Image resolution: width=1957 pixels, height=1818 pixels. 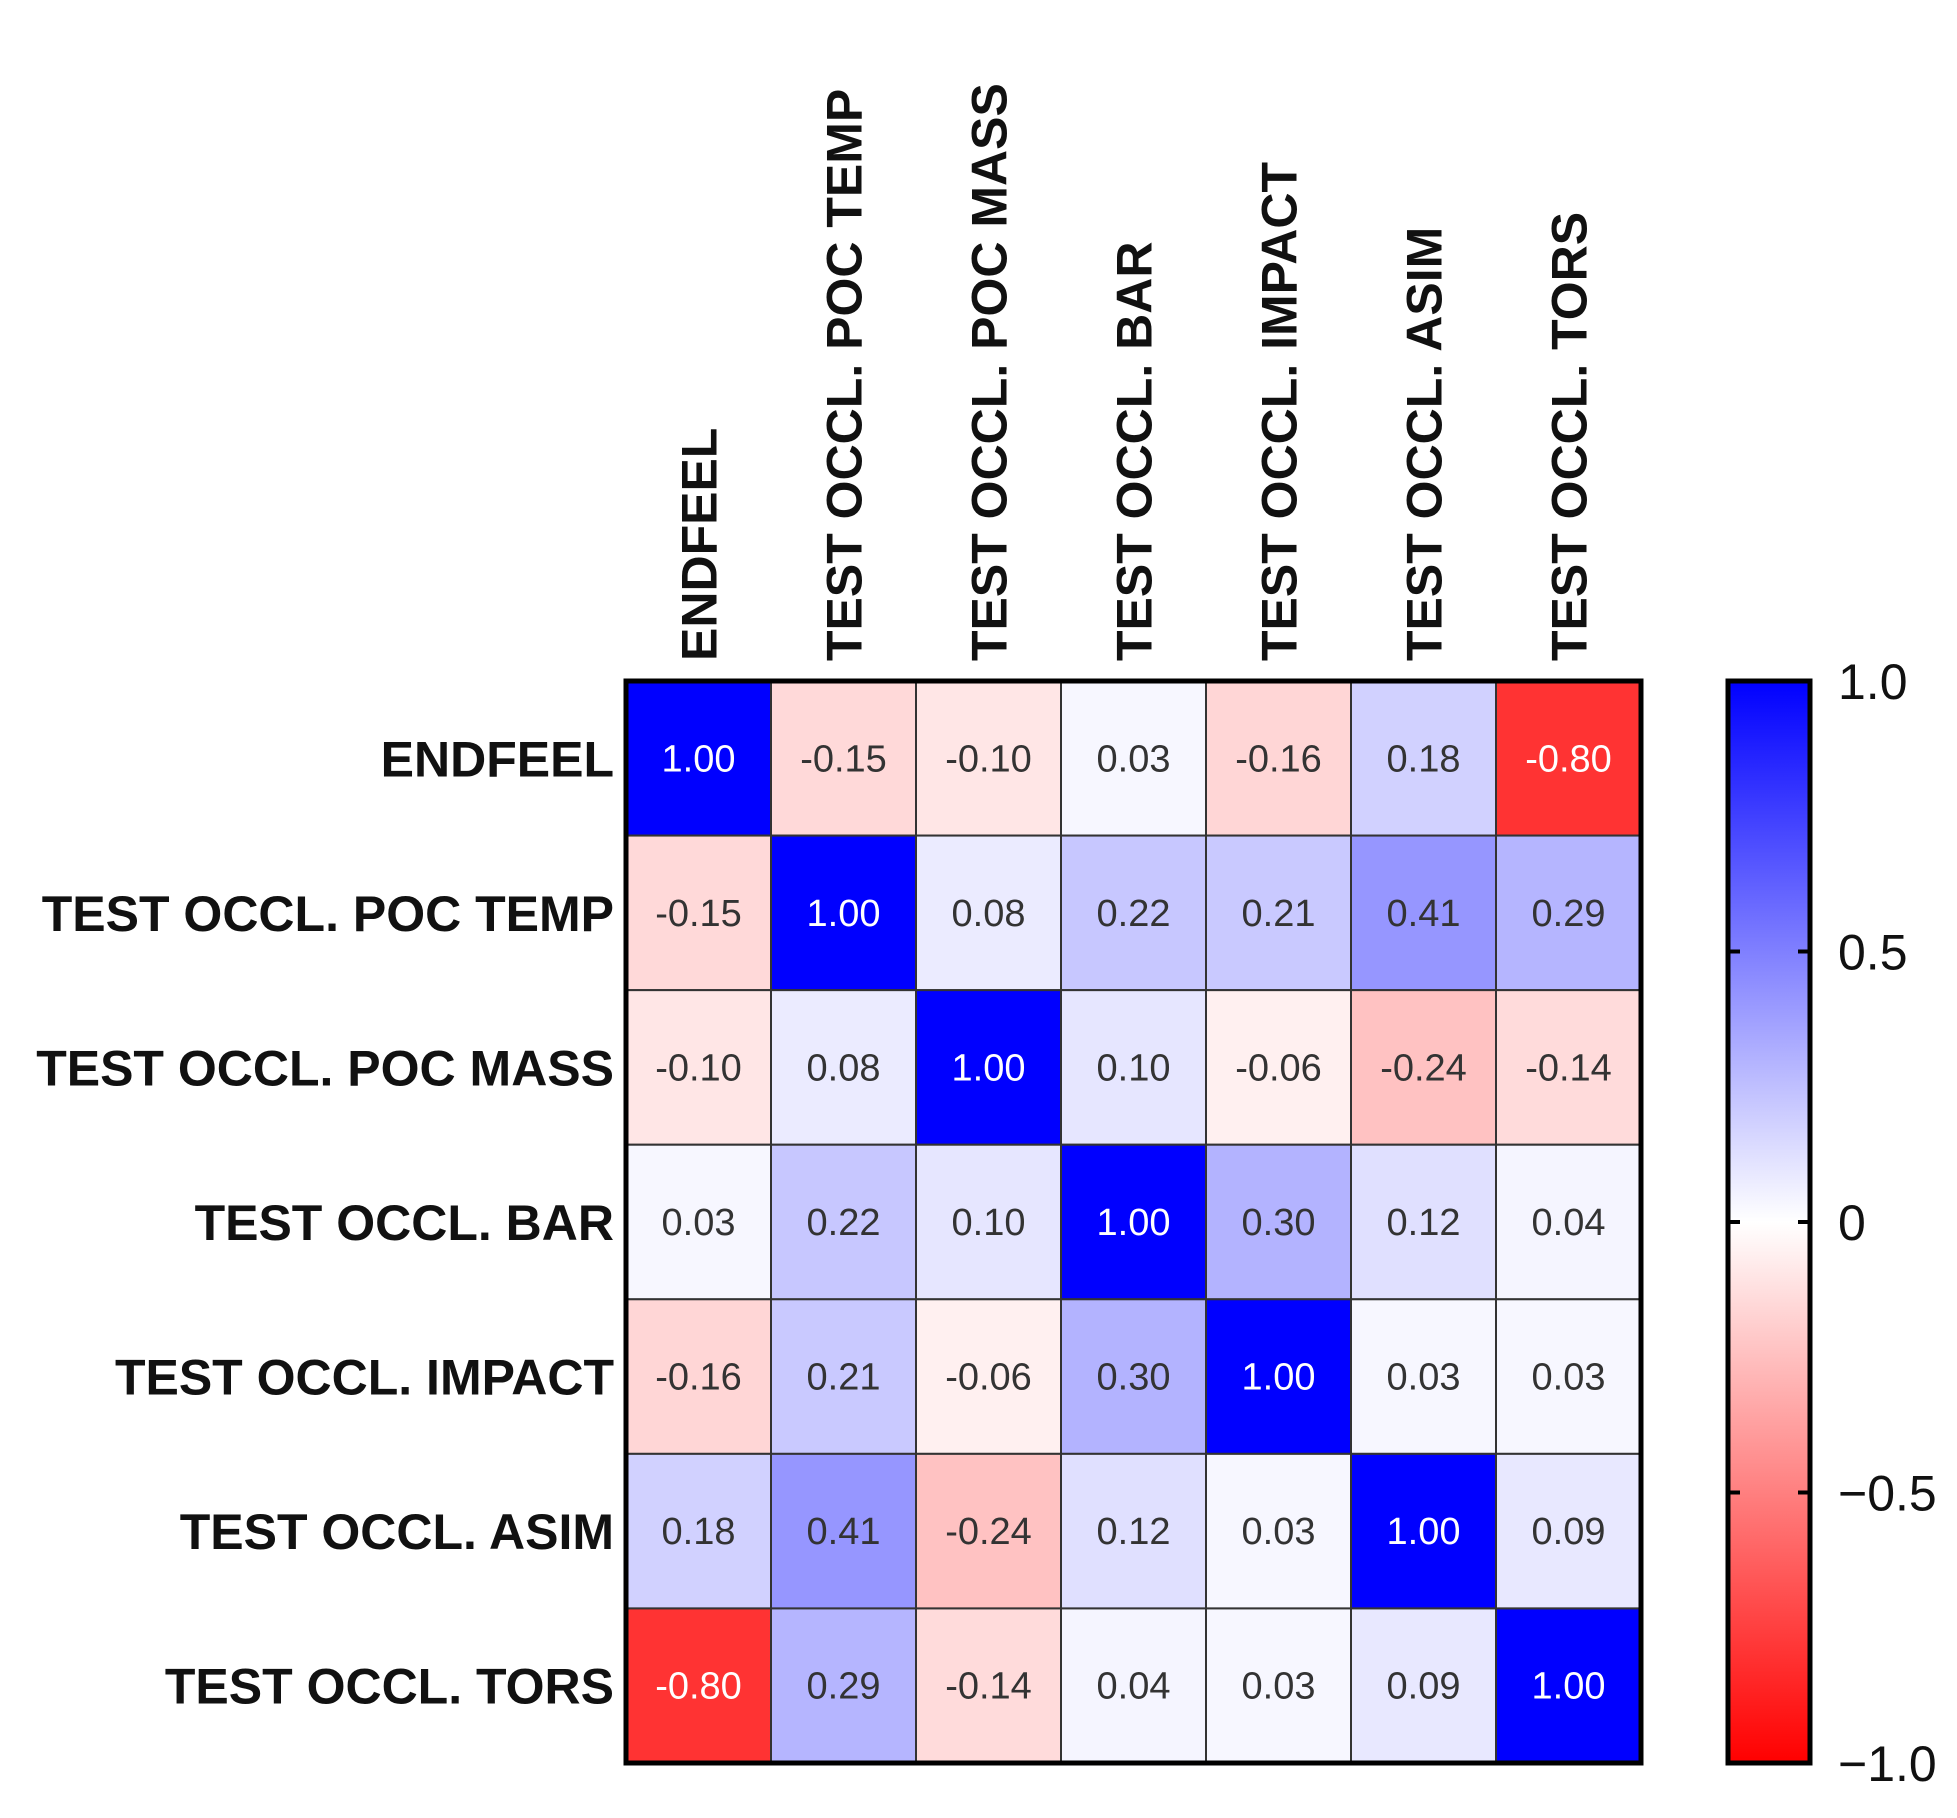 I want to click on row-label: TEST OCCL. IMPACT, so click(x=364, y=1378).